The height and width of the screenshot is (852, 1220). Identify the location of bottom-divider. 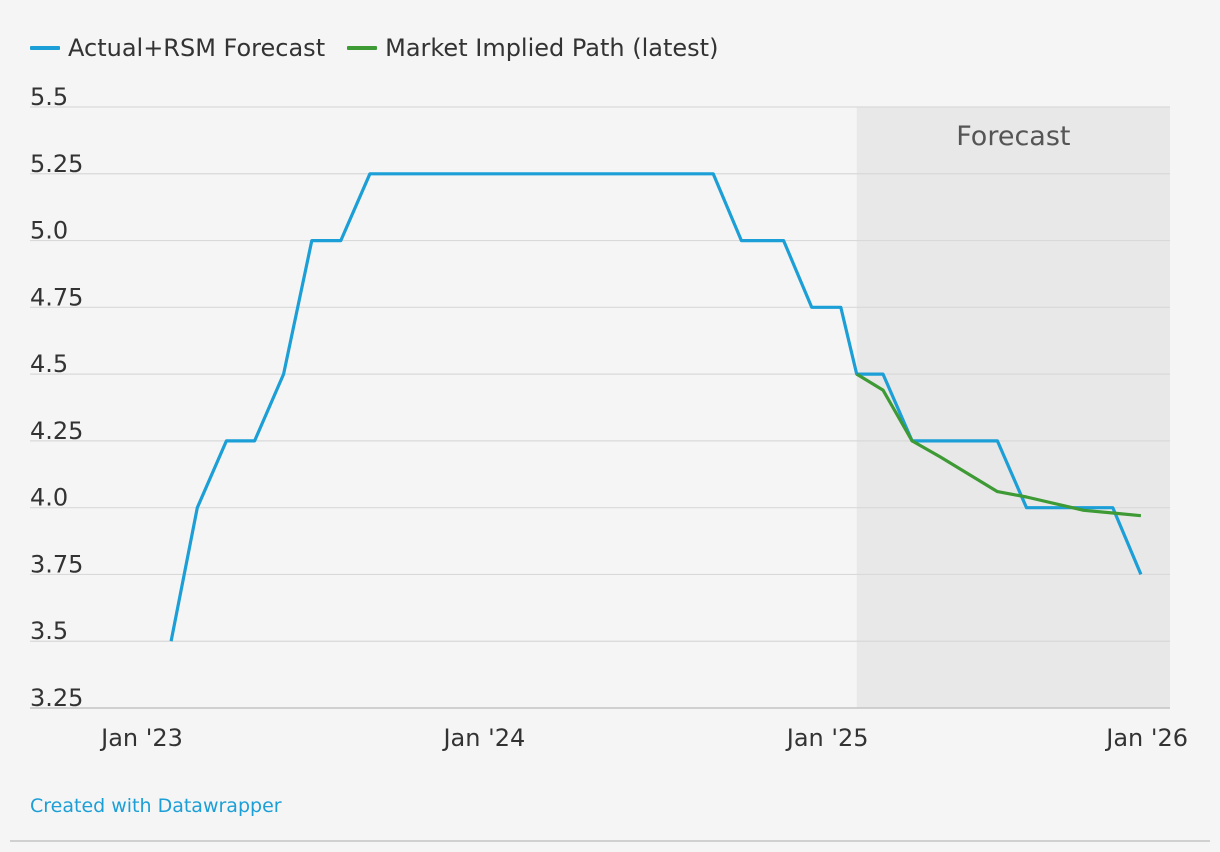
(610, 841).